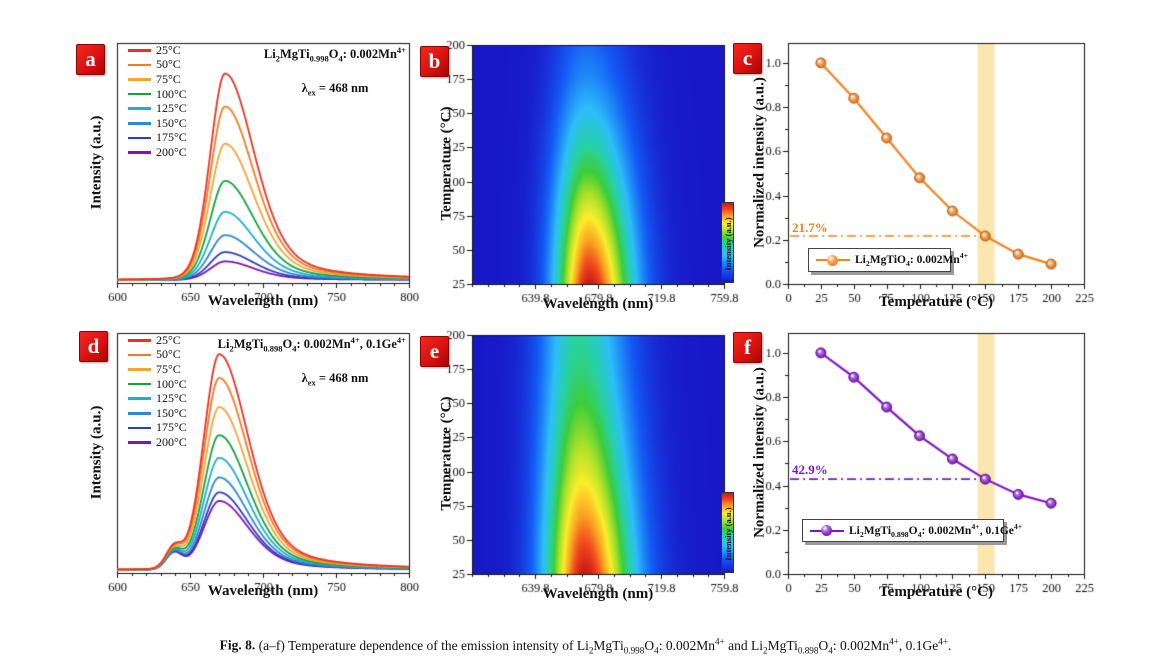  I want to click on panel-f-legend-label: Li2MgTi0.898O4: 0.002Mn4+, 0.1Ge4+, so click(936, 530).